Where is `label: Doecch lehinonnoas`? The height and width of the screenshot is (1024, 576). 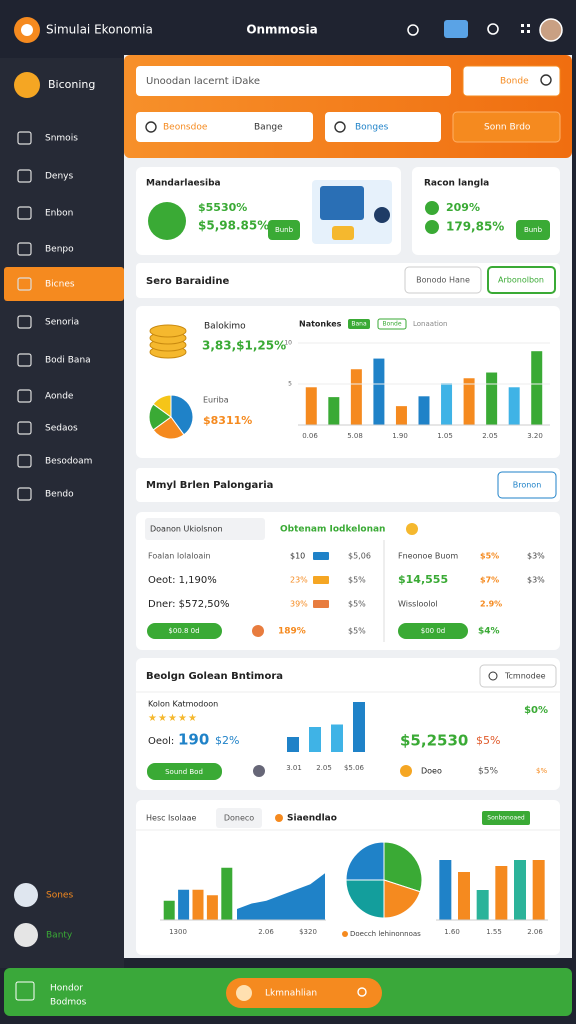 label: Doecch lehinonnoas is located at coordinates (385, 934).